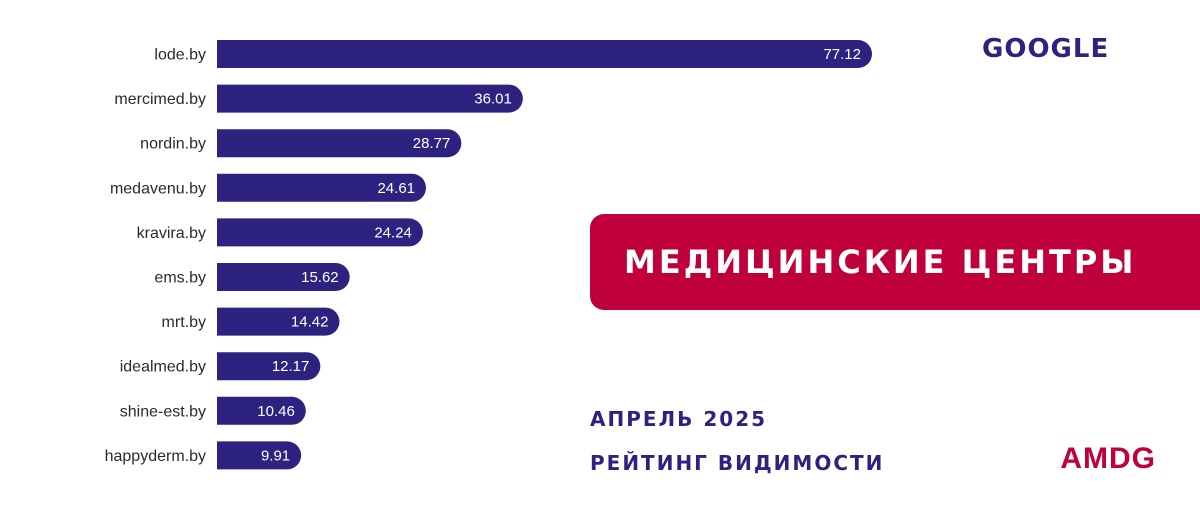  Describe the element at coordinates (184, 322) in the screenshot. I see `category-label: mrt.by` at that location.